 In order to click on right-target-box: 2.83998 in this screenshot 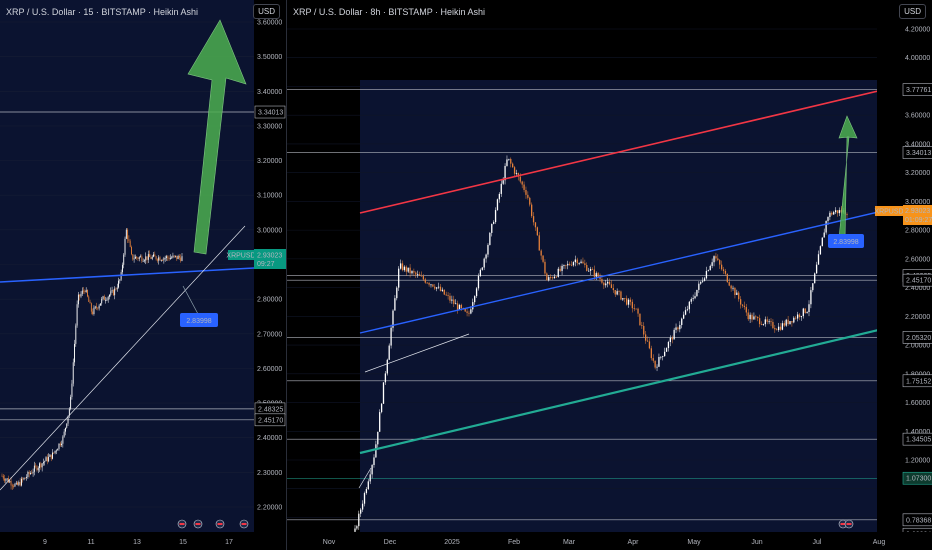, I will do `click(846, 241)`.